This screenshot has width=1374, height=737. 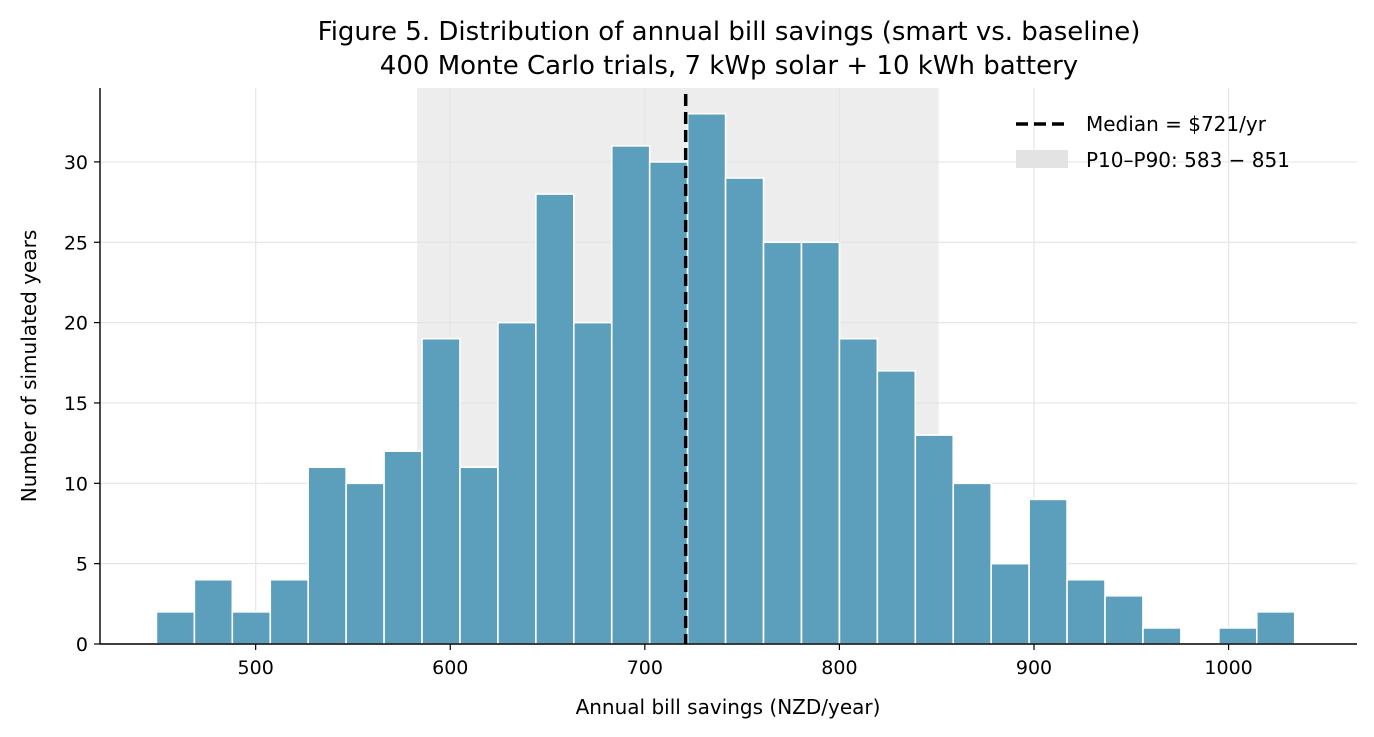 I want to click on x-tick-label: 600, so click(x=450, y=668).